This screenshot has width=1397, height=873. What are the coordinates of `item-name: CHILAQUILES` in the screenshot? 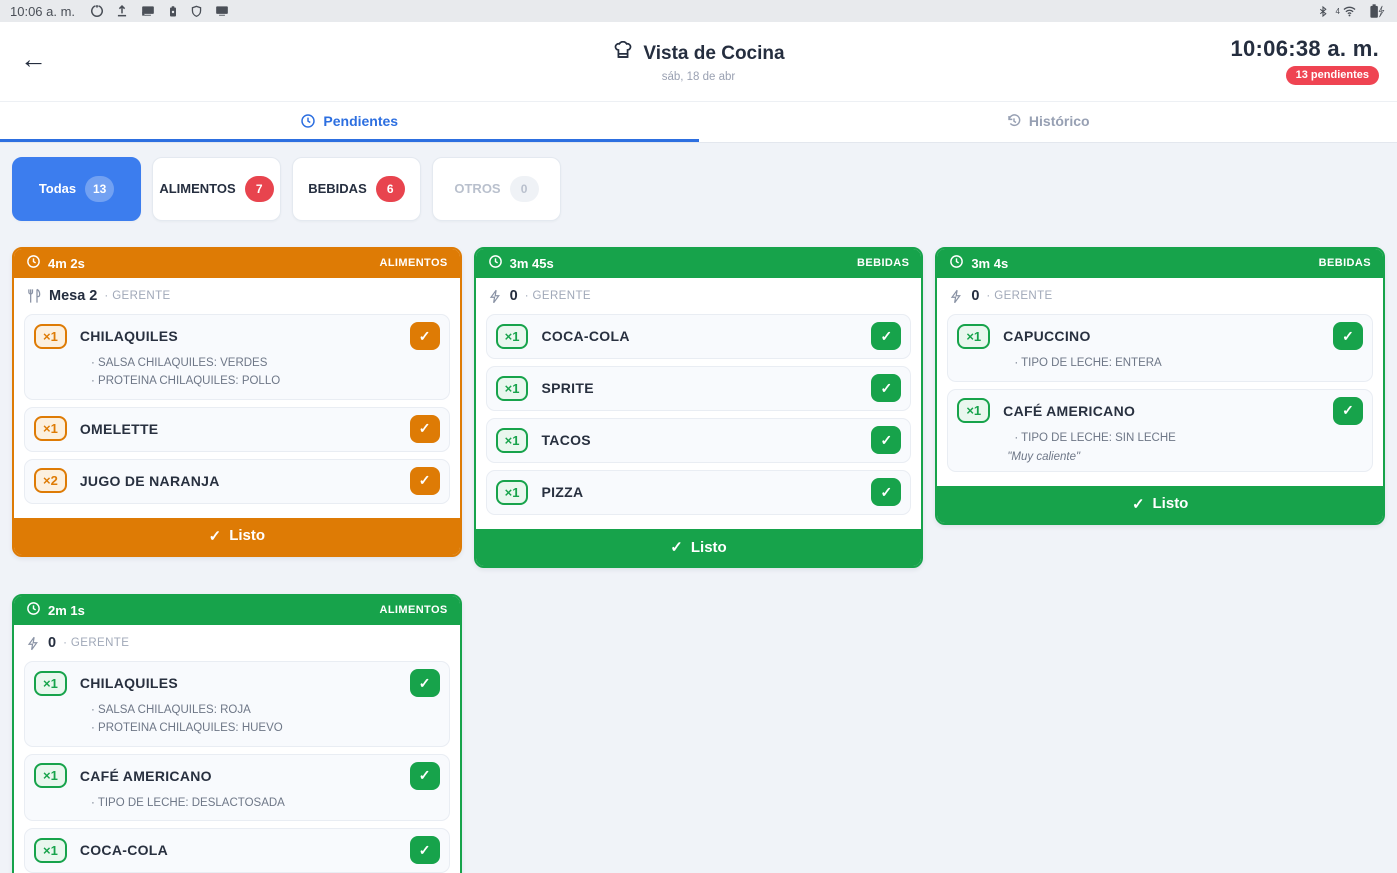 It's located at (129, 683).